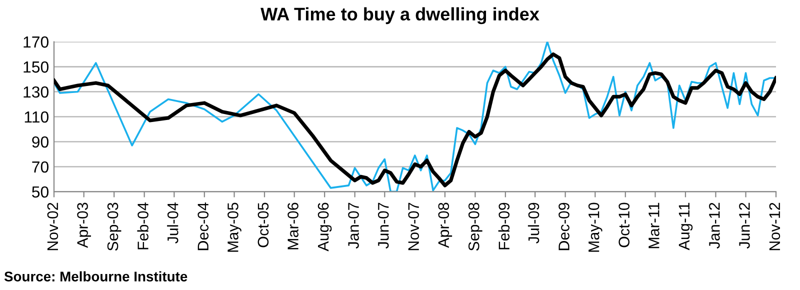 This screenshot has width=800, height=290. Describe the element at coordinates (744, 225) in the screenshot. I see `x-tick-label: Jun-12` at that location.